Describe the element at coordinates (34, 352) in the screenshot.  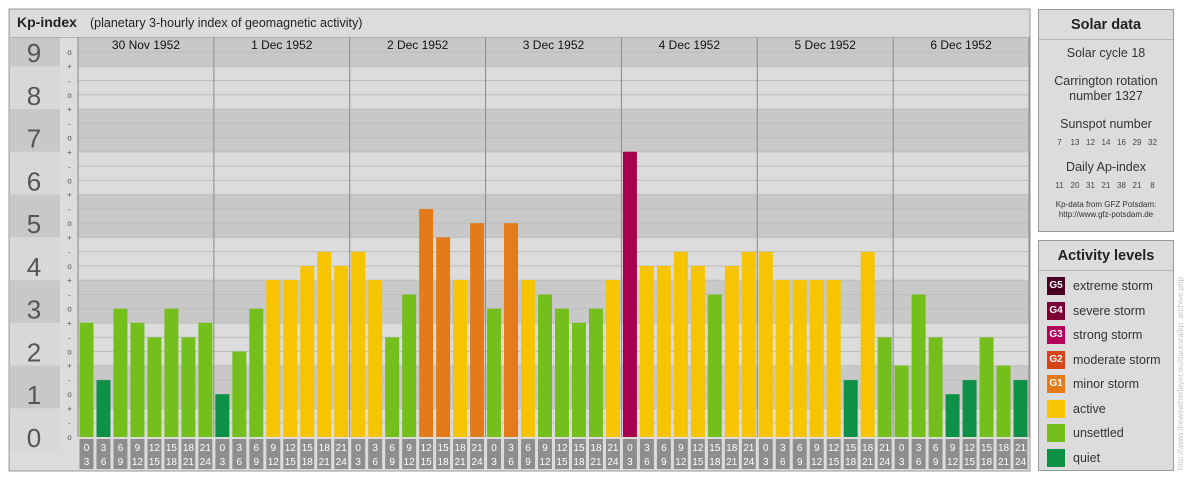
I see `kp-level-label: 2` at that location.